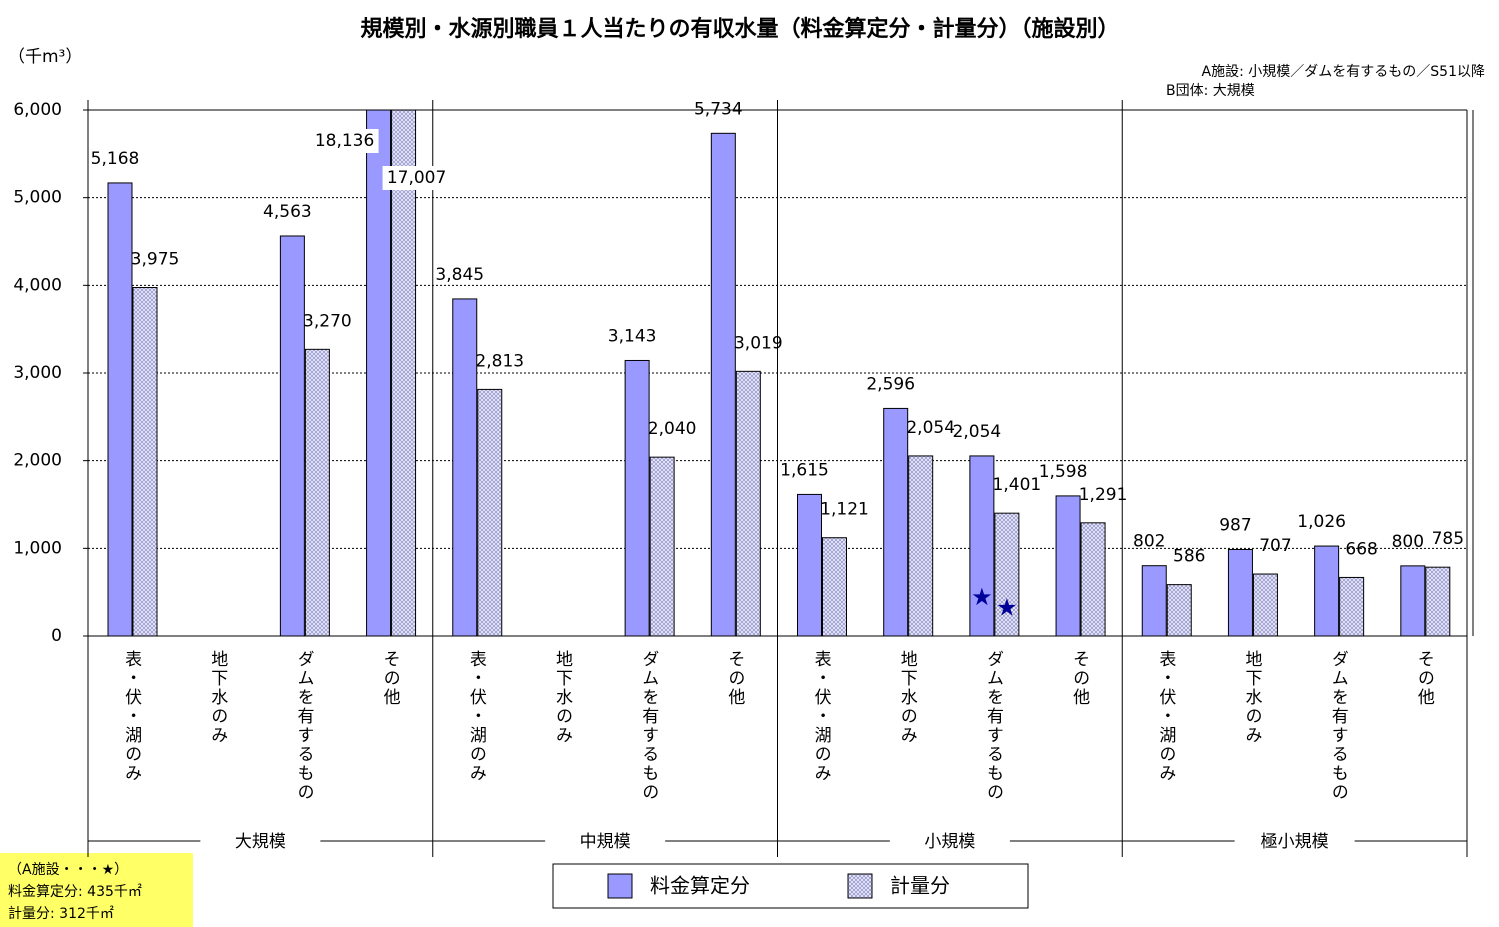  Describe the element at coordinates (37, 198) in the screenshot. I see `y-tick-label: 5,000` at that location.